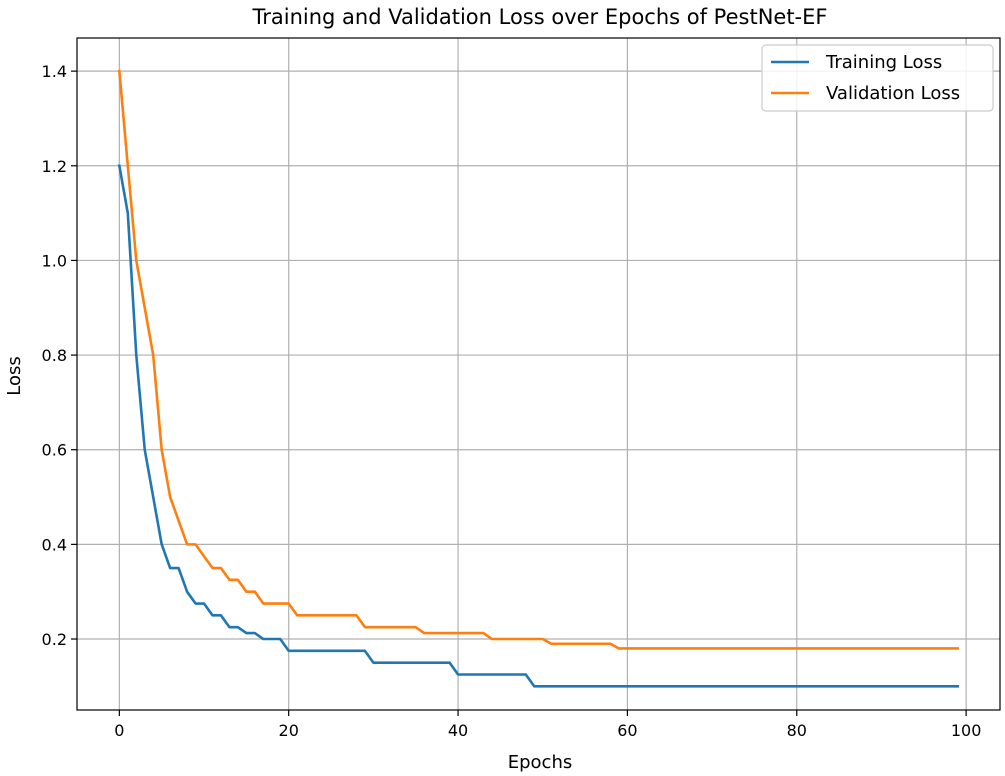  I want to click on legend: Training Loss Validation Loss, so click(877, 78).